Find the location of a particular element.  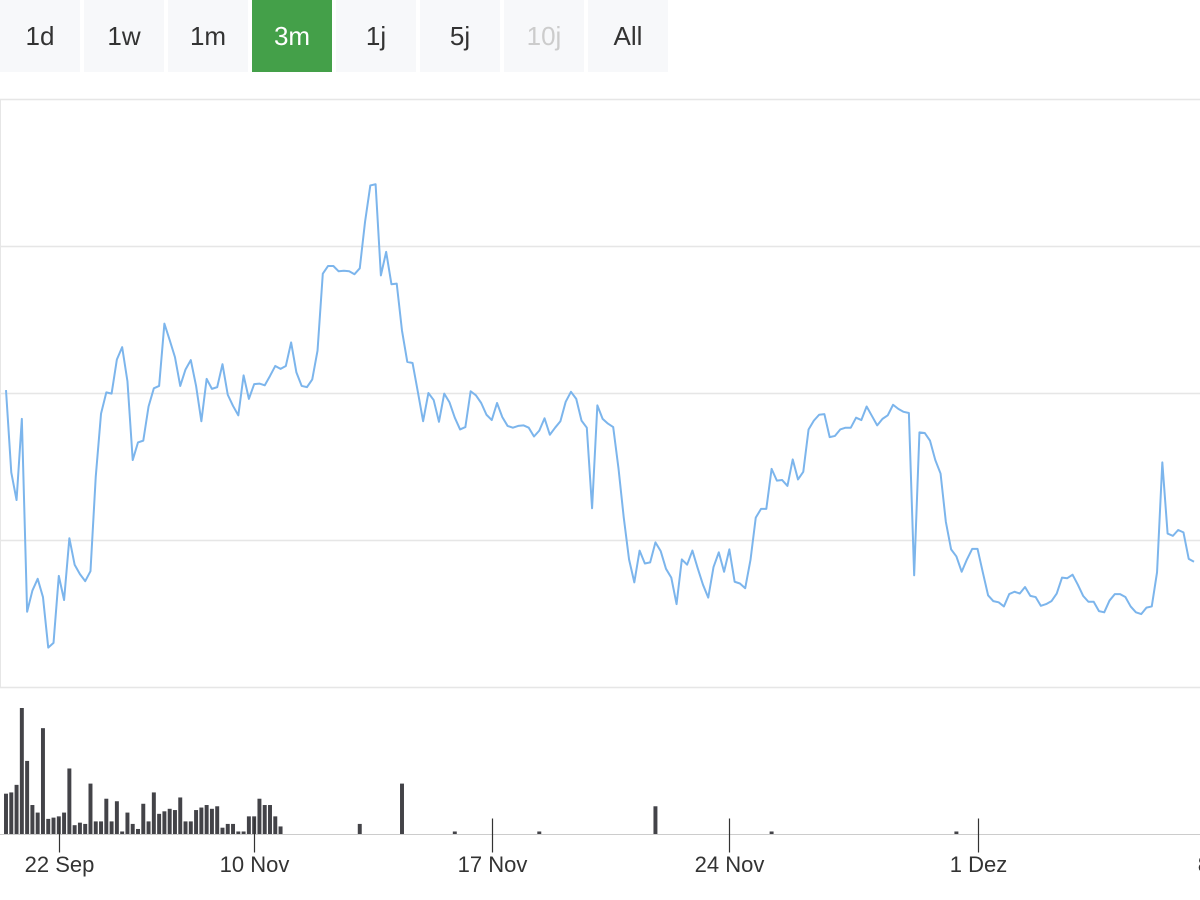

volume-bars is located at coordinates (481, 771).